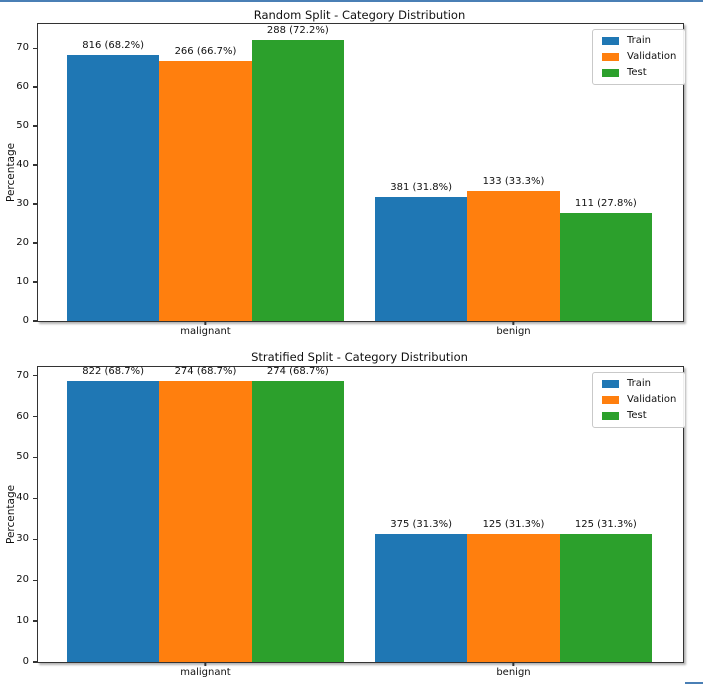 Image resolution: width=703 pixels, height=689 pixels. I want to click on bar-value-label: 816 (68.2%), so click(113, 46).